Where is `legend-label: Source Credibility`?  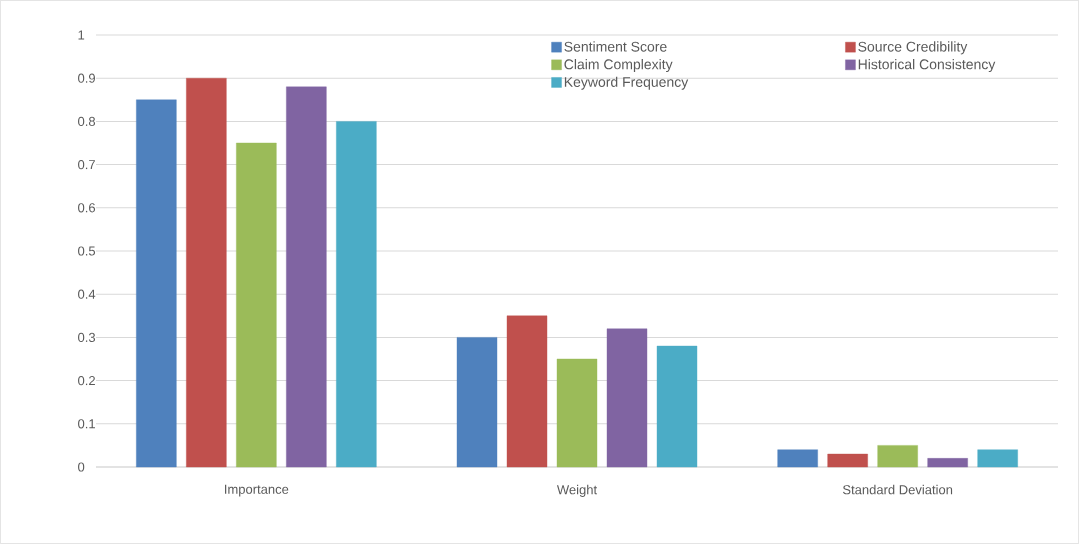 legend-label: Source Credibility is located at coordinates (913, 48).